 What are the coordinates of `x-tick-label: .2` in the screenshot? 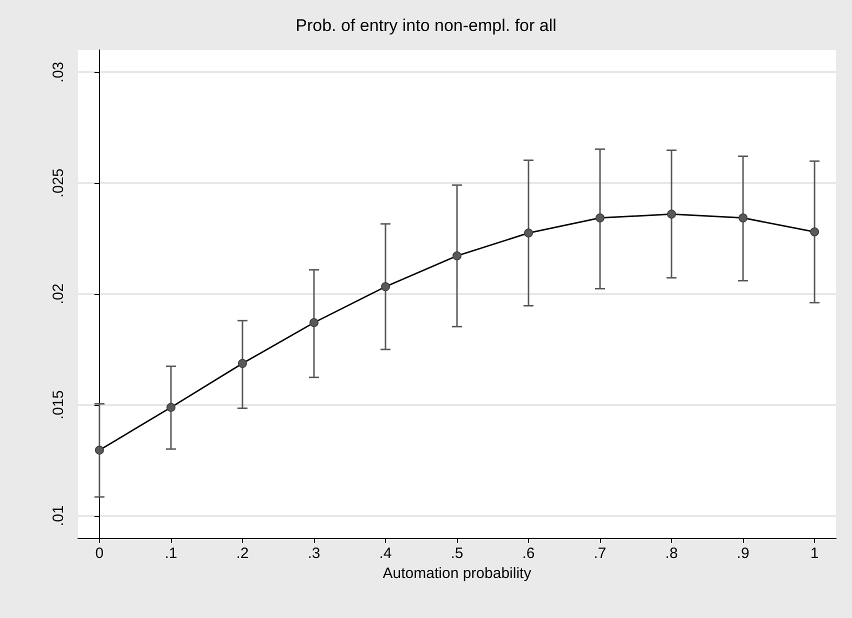 It's located at (242, 553).